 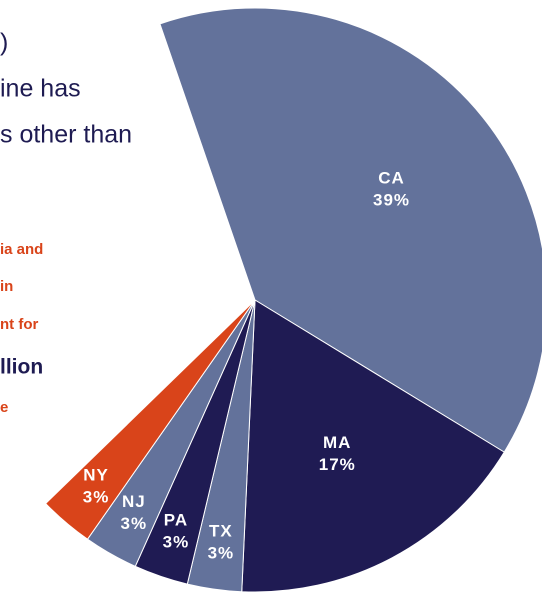 I want to click on text-fragment: ine has, so click(x=40, y=89).